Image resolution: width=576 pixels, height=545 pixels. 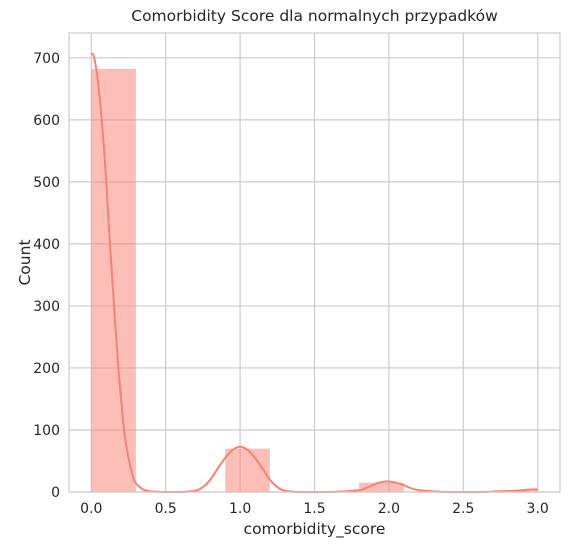 What do you see at coordinates (538, 509) in the screenshot?
I see `x-tick-label: 3.0` at bounding box center [538, 509].